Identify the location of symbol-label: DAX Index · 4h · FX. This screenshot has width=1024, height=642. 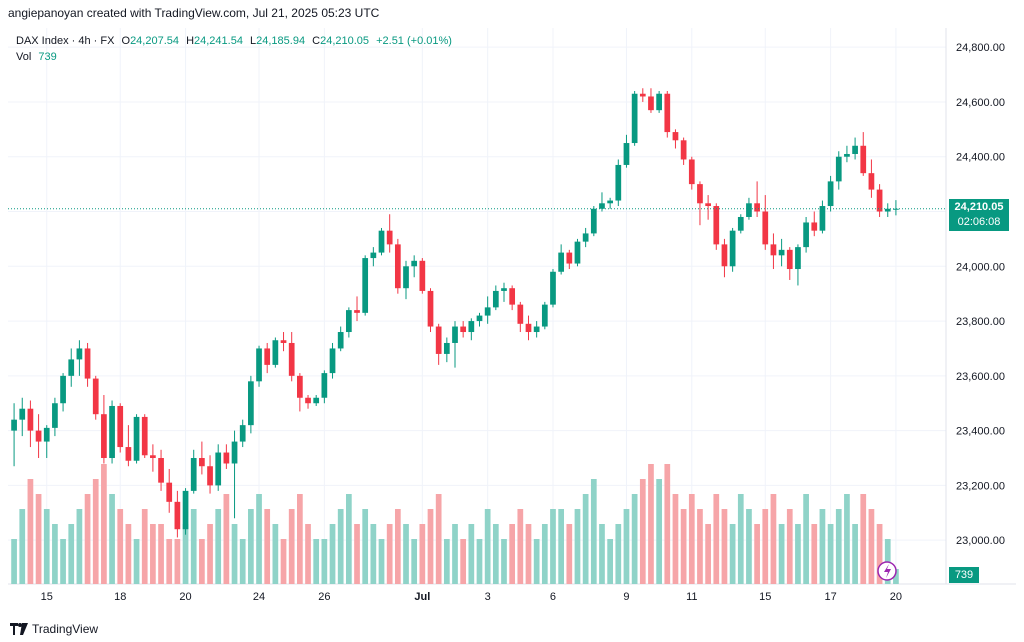
(65, 41).